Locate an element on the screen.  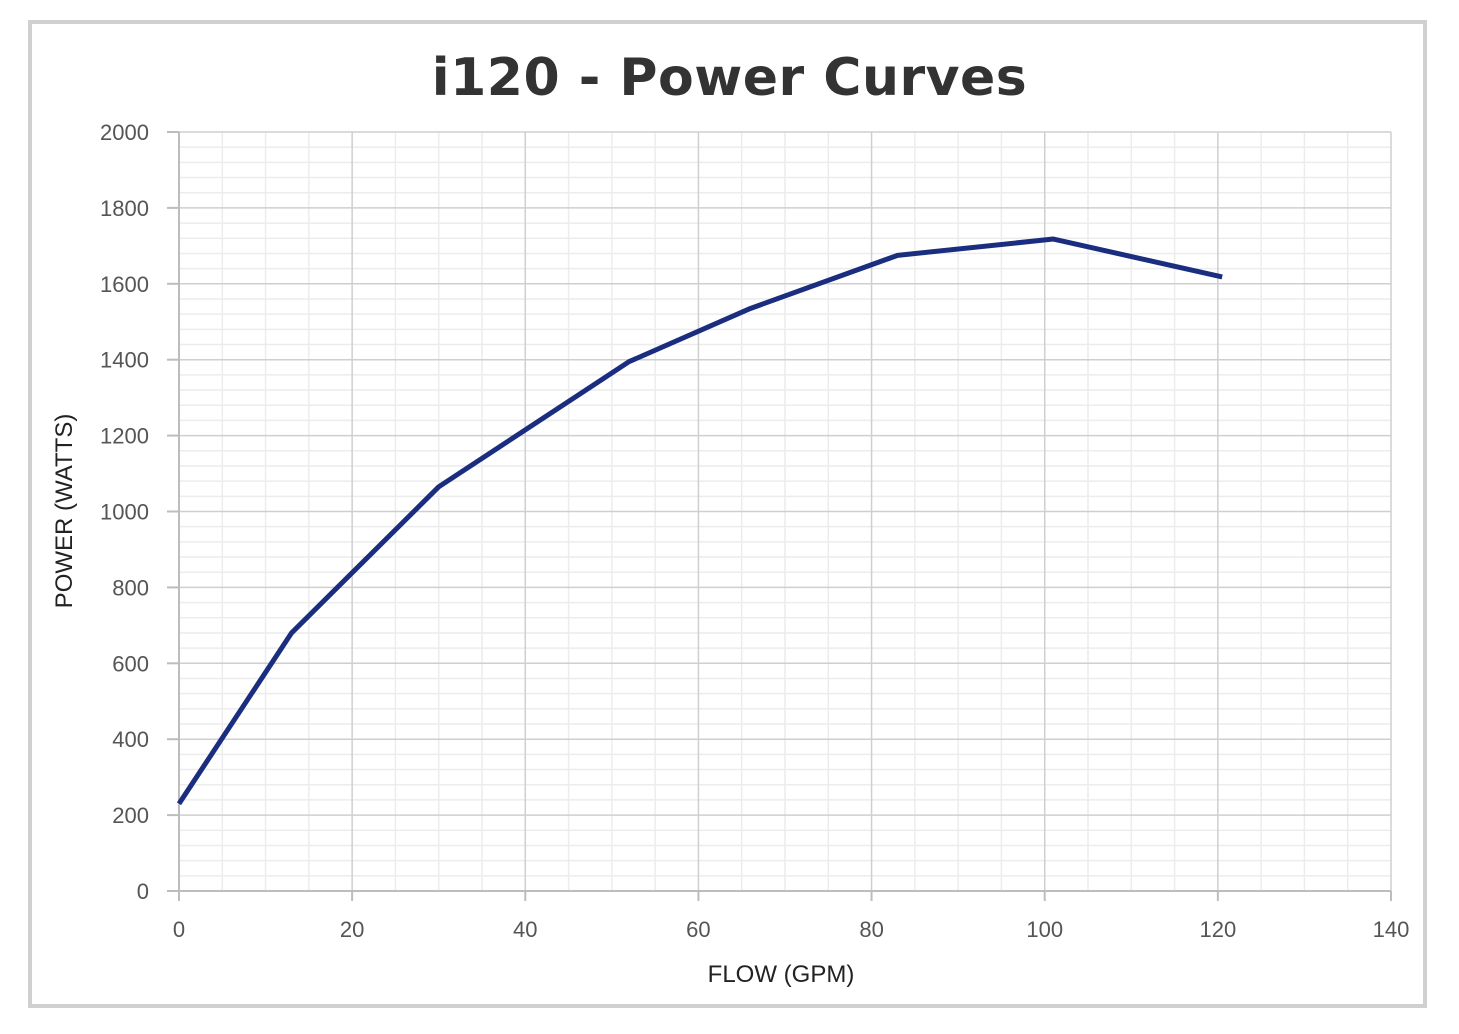
y-tick-label: 200 is located at coordinates (130, 815).